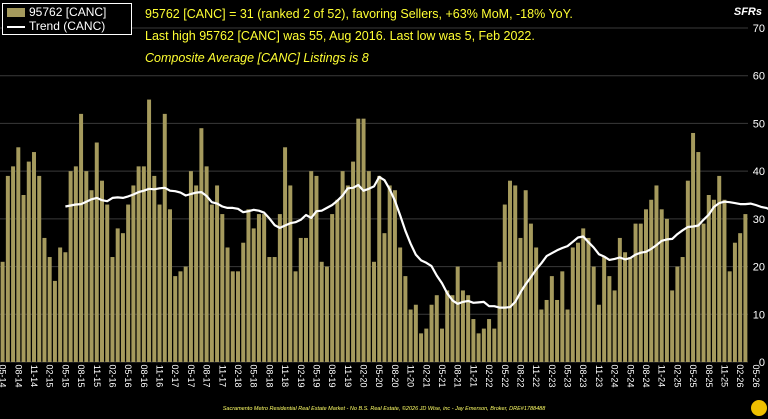  Describe the element at coordinates (740, 375) in the screenshot. I see `x-tick-label: 02-26` at that location.